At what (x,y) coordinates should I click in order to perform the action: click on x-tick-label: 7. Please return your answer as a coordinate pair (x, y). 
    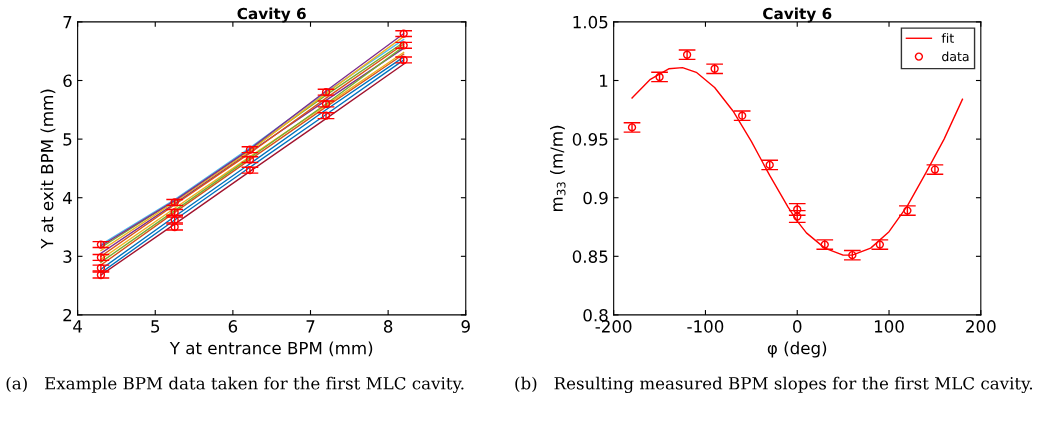
    Looking at the image, I should click on (310, 326).